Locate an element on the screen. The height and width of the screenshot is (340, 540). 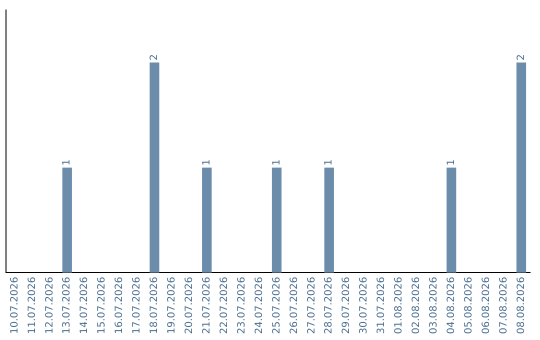
x-tick-label: 13.07.2026 is located at coordinates (67, 305).